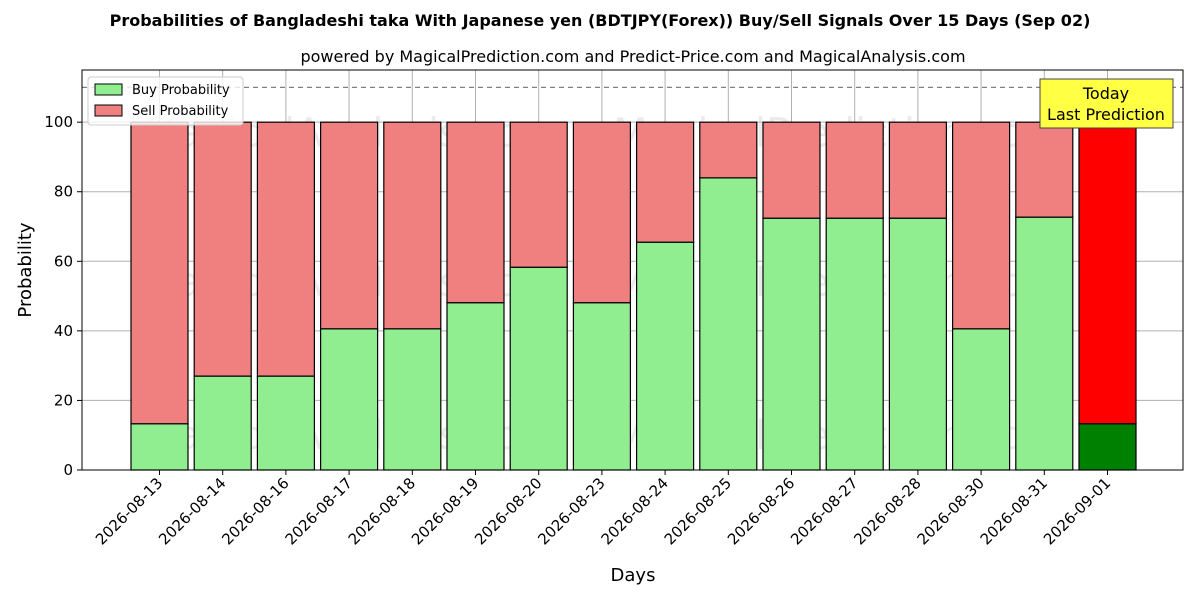 The image size is (1200, 600). Describe the element at coordinates (508, 511) in the screenshot. I see `x-tick-label: 2026-08-20` at that location.